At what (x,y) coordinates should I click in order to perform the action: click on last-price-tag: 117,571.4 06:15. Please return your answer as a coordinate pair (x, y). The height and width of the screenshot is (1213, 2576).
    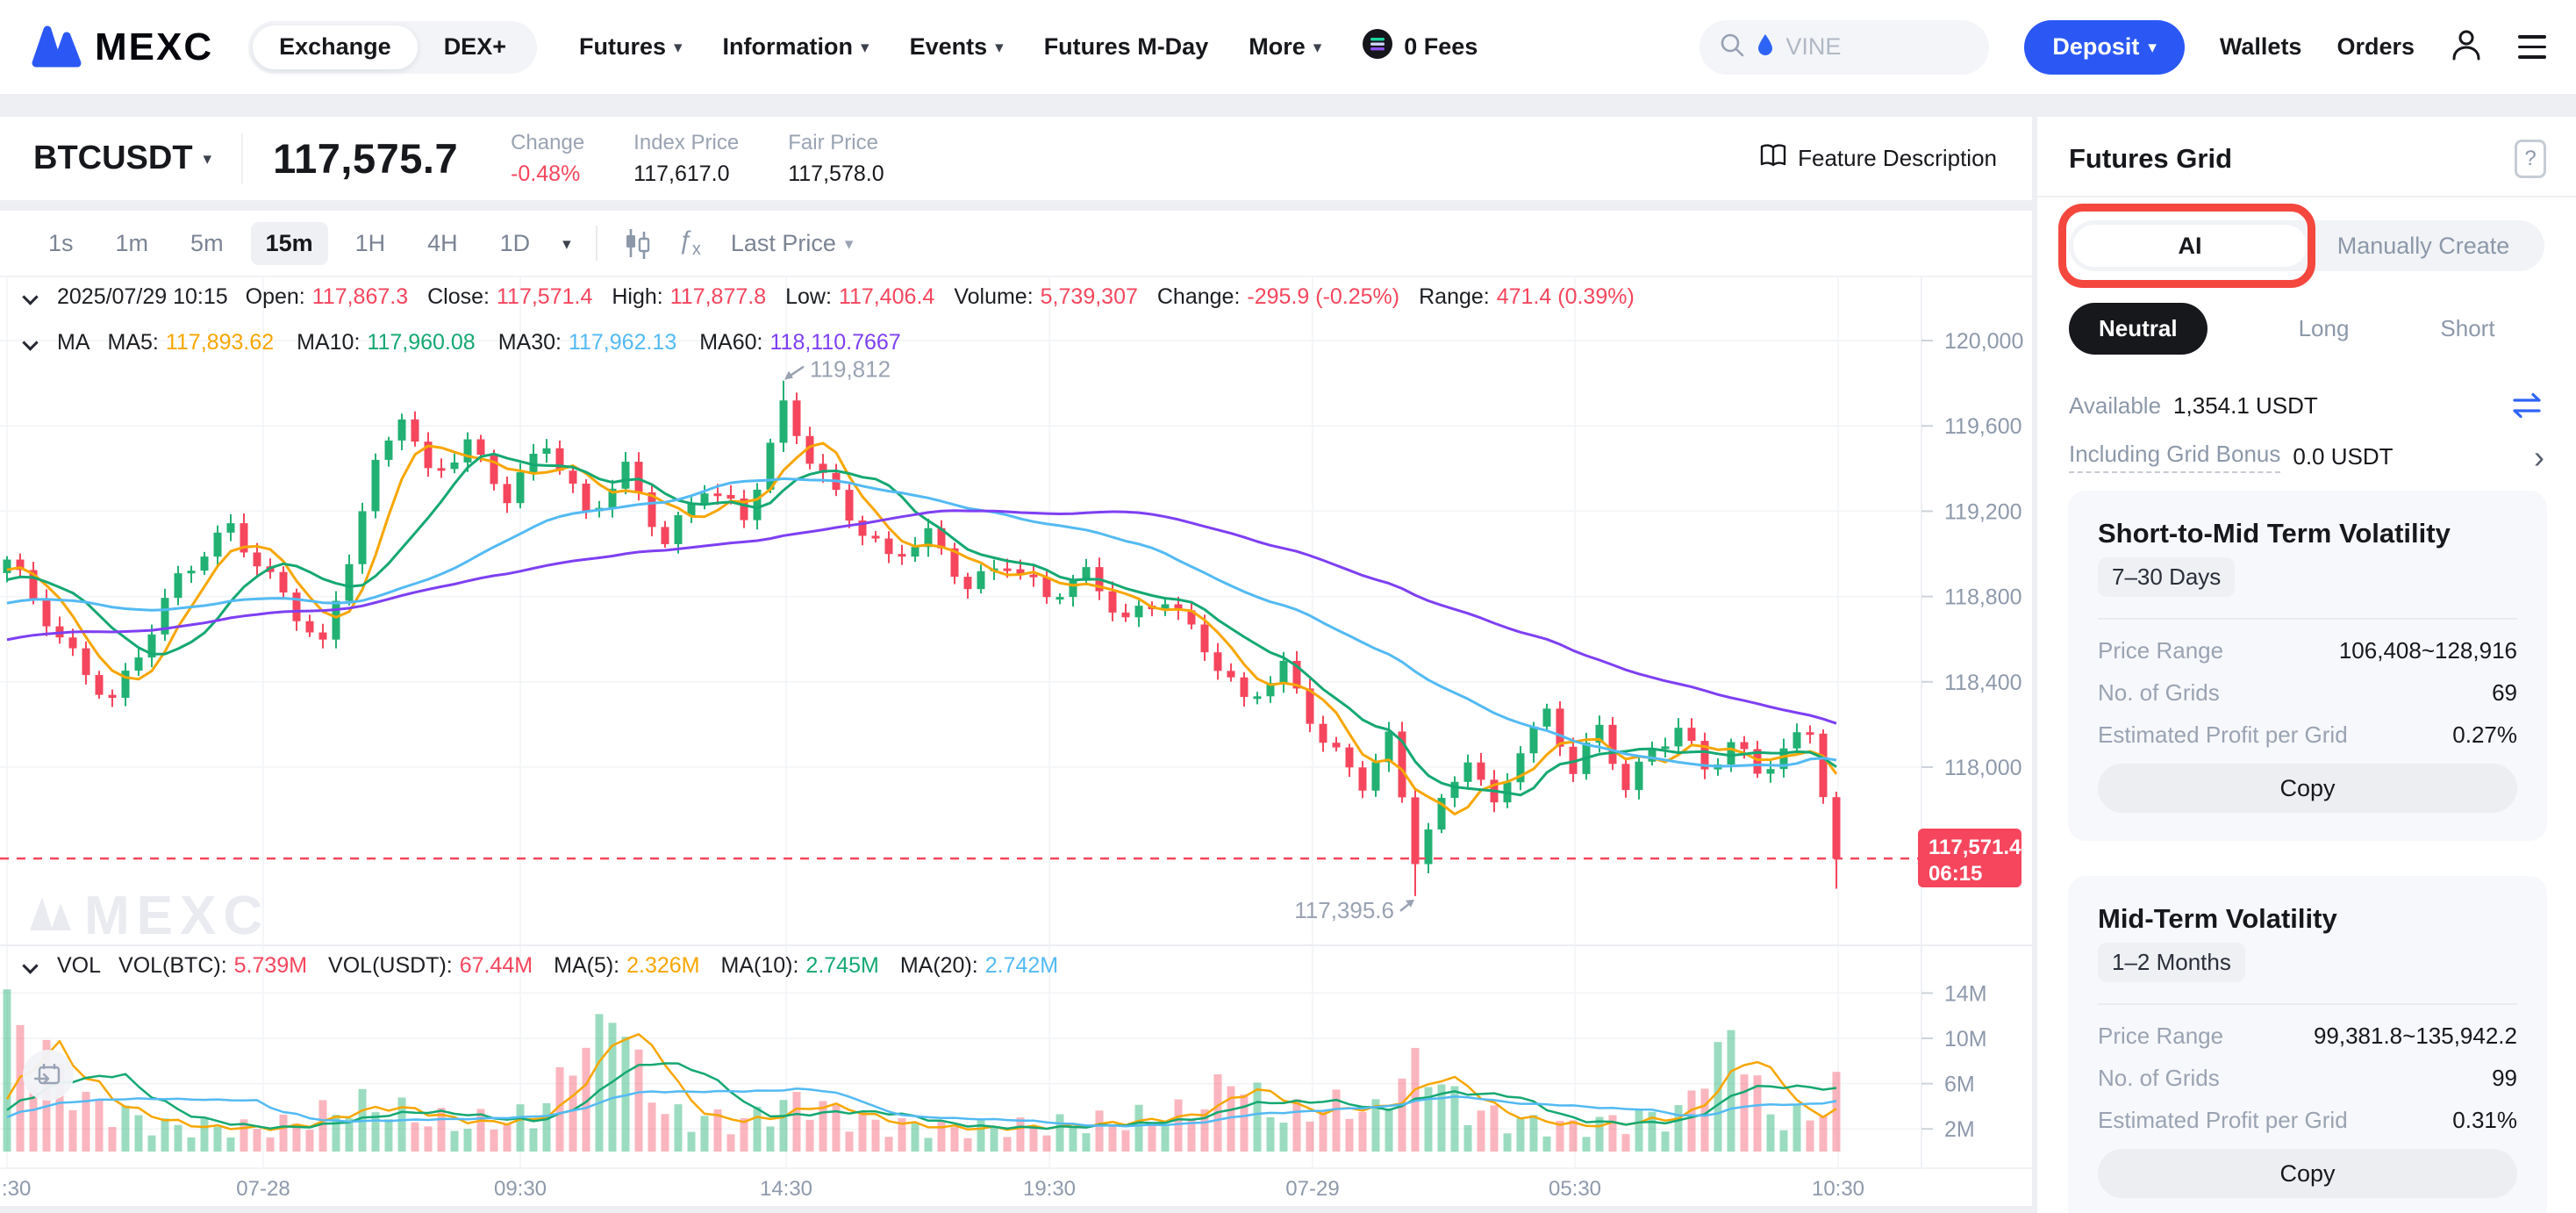
    Looking at the image, I should click on (1969, 858).